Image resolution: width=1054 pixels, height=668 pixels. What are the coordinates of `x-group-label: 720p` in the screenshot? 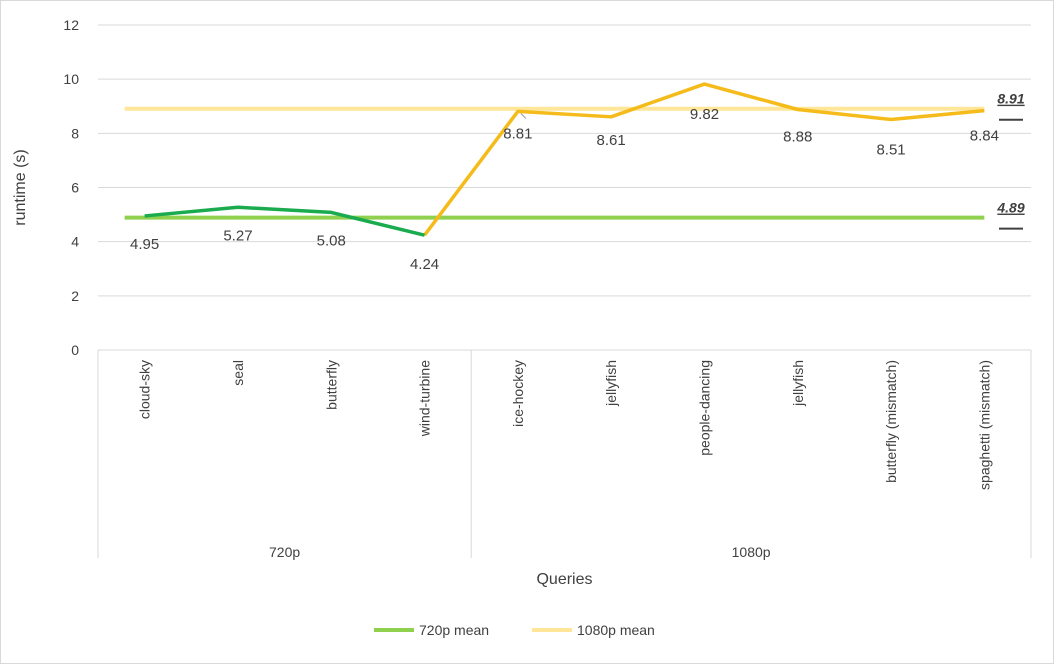 It's located at (284, 552).